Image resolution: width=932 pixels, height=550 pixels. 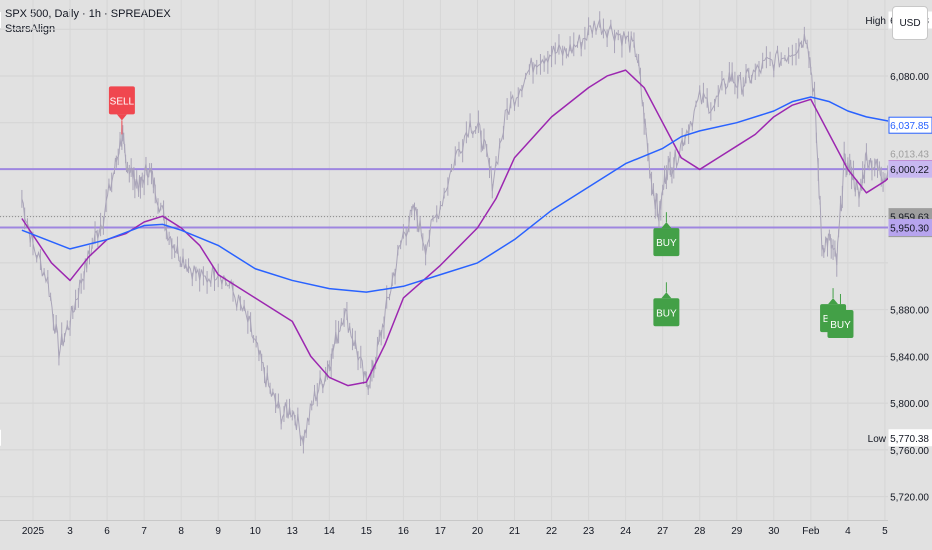 I want to click on time-tick-label: Feb, so click(x=811, y=531).